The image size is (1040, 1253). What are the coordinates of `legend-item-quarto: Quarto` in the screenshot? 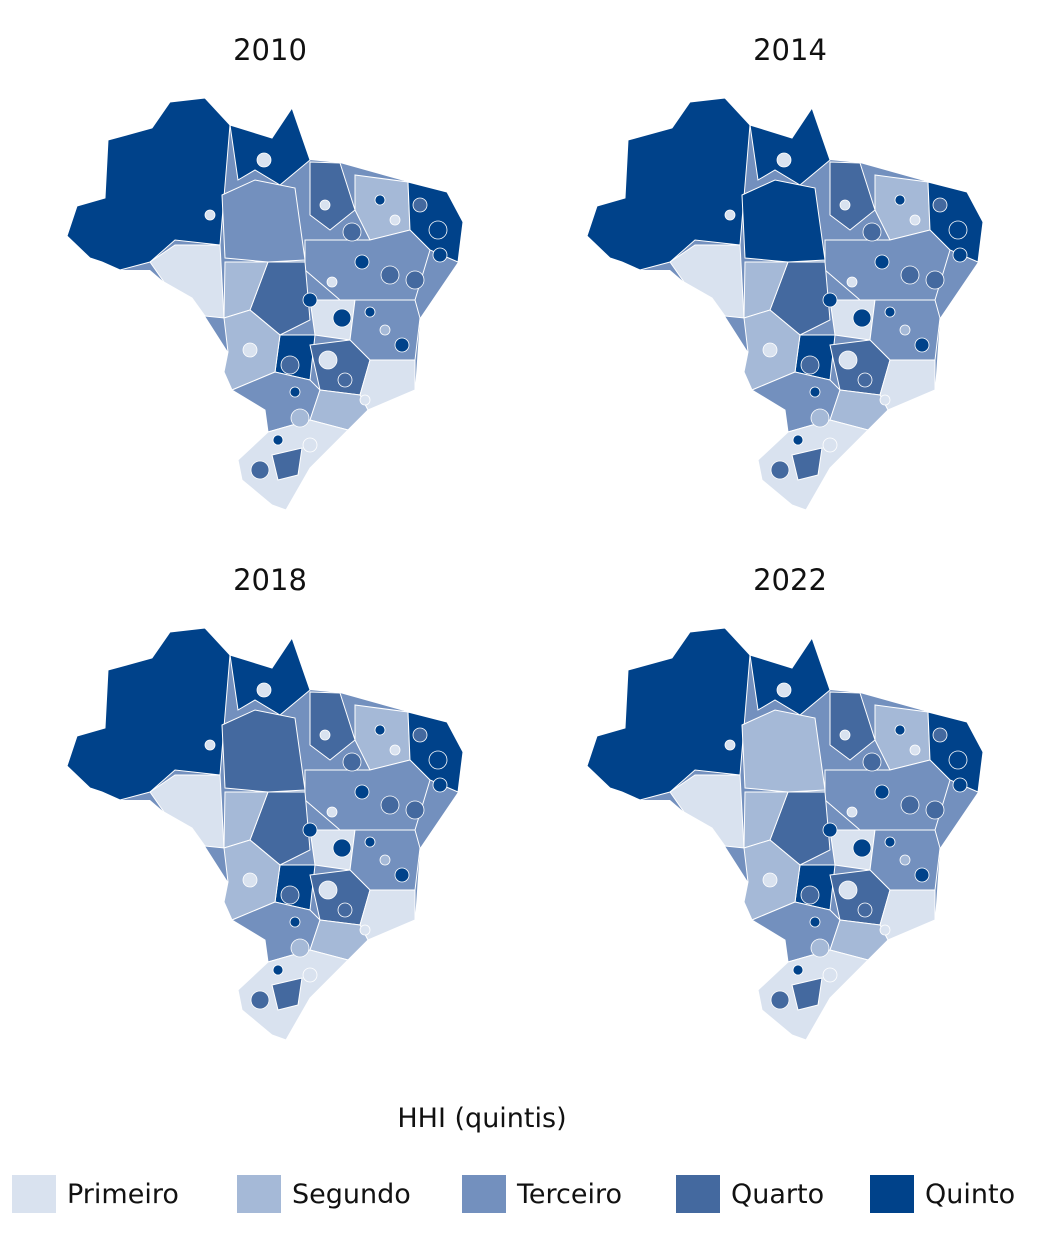 It's located at (750, 1194).